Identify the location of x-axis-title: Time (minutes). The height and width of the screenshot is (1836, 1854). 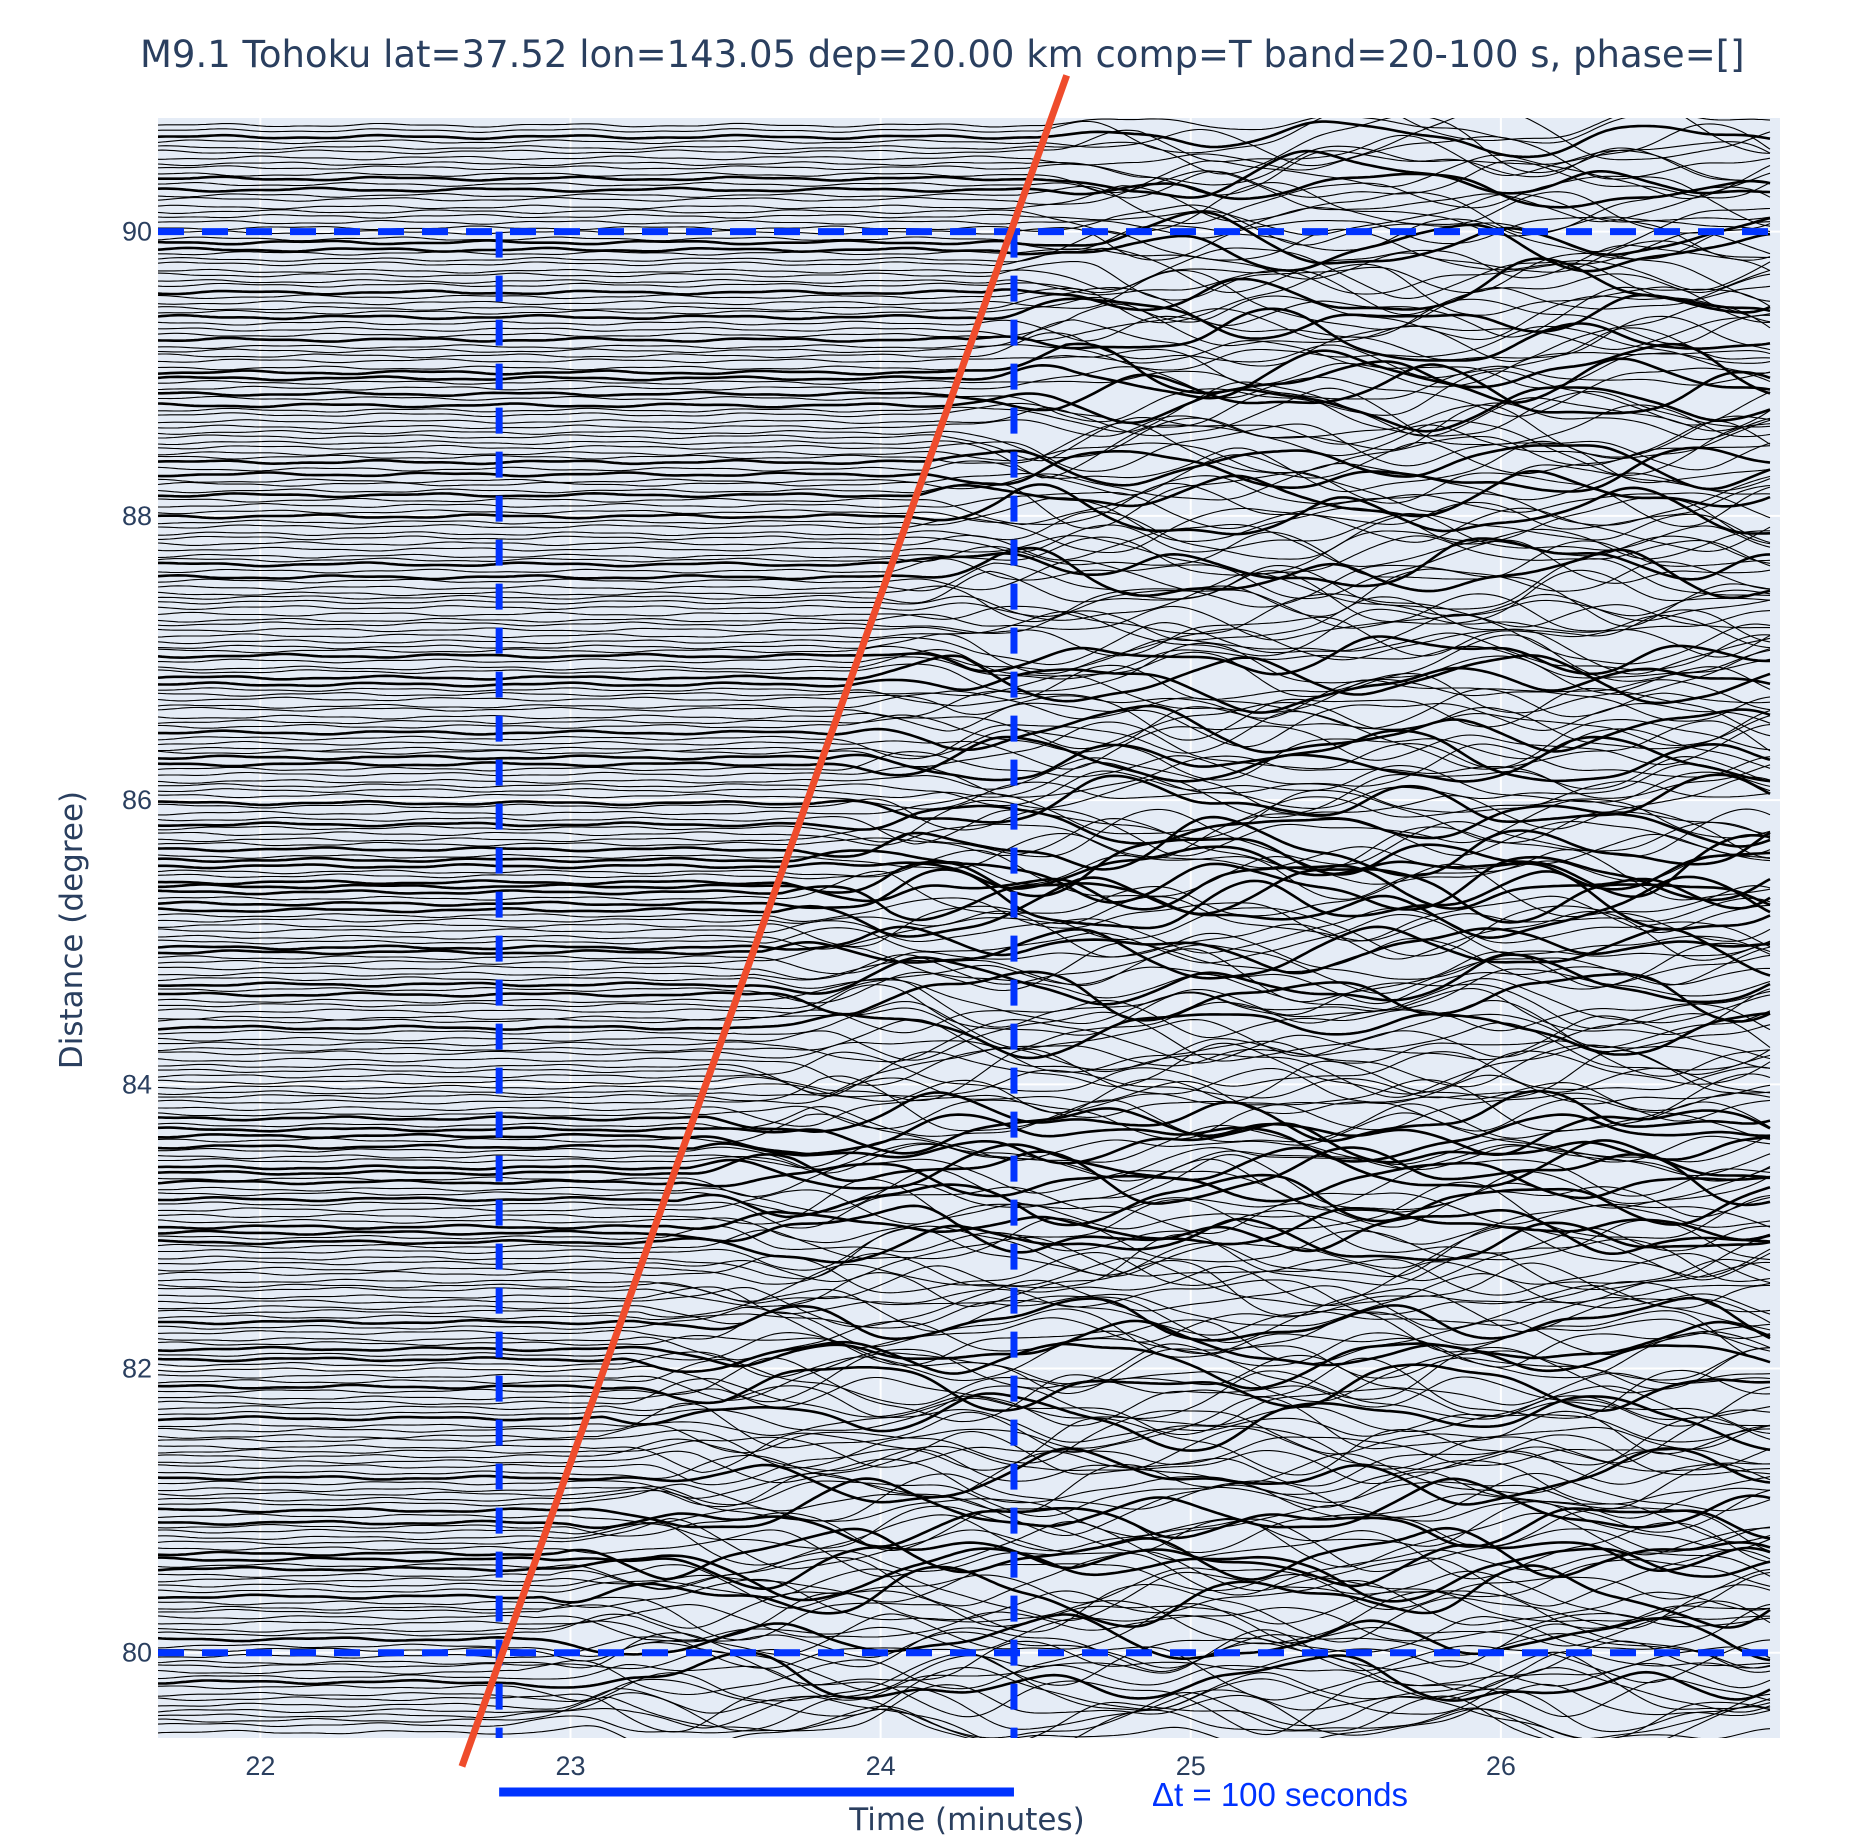
(966, 1819).